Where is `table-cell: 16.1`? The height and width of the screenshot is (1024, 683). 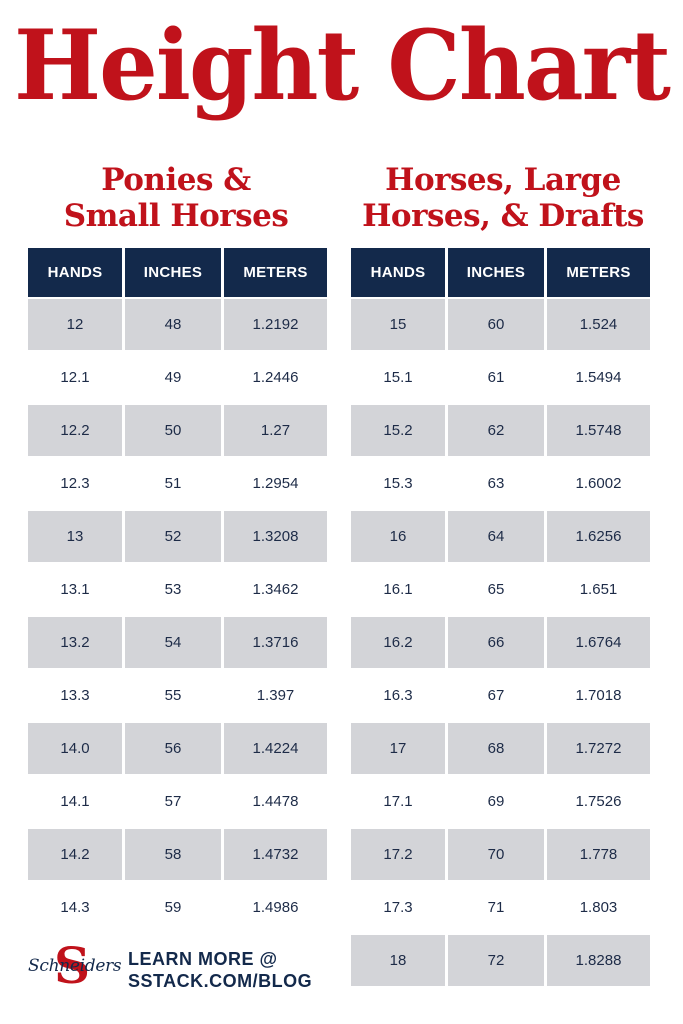 table-cell: 16.1 is located at coordinates (398, 590).